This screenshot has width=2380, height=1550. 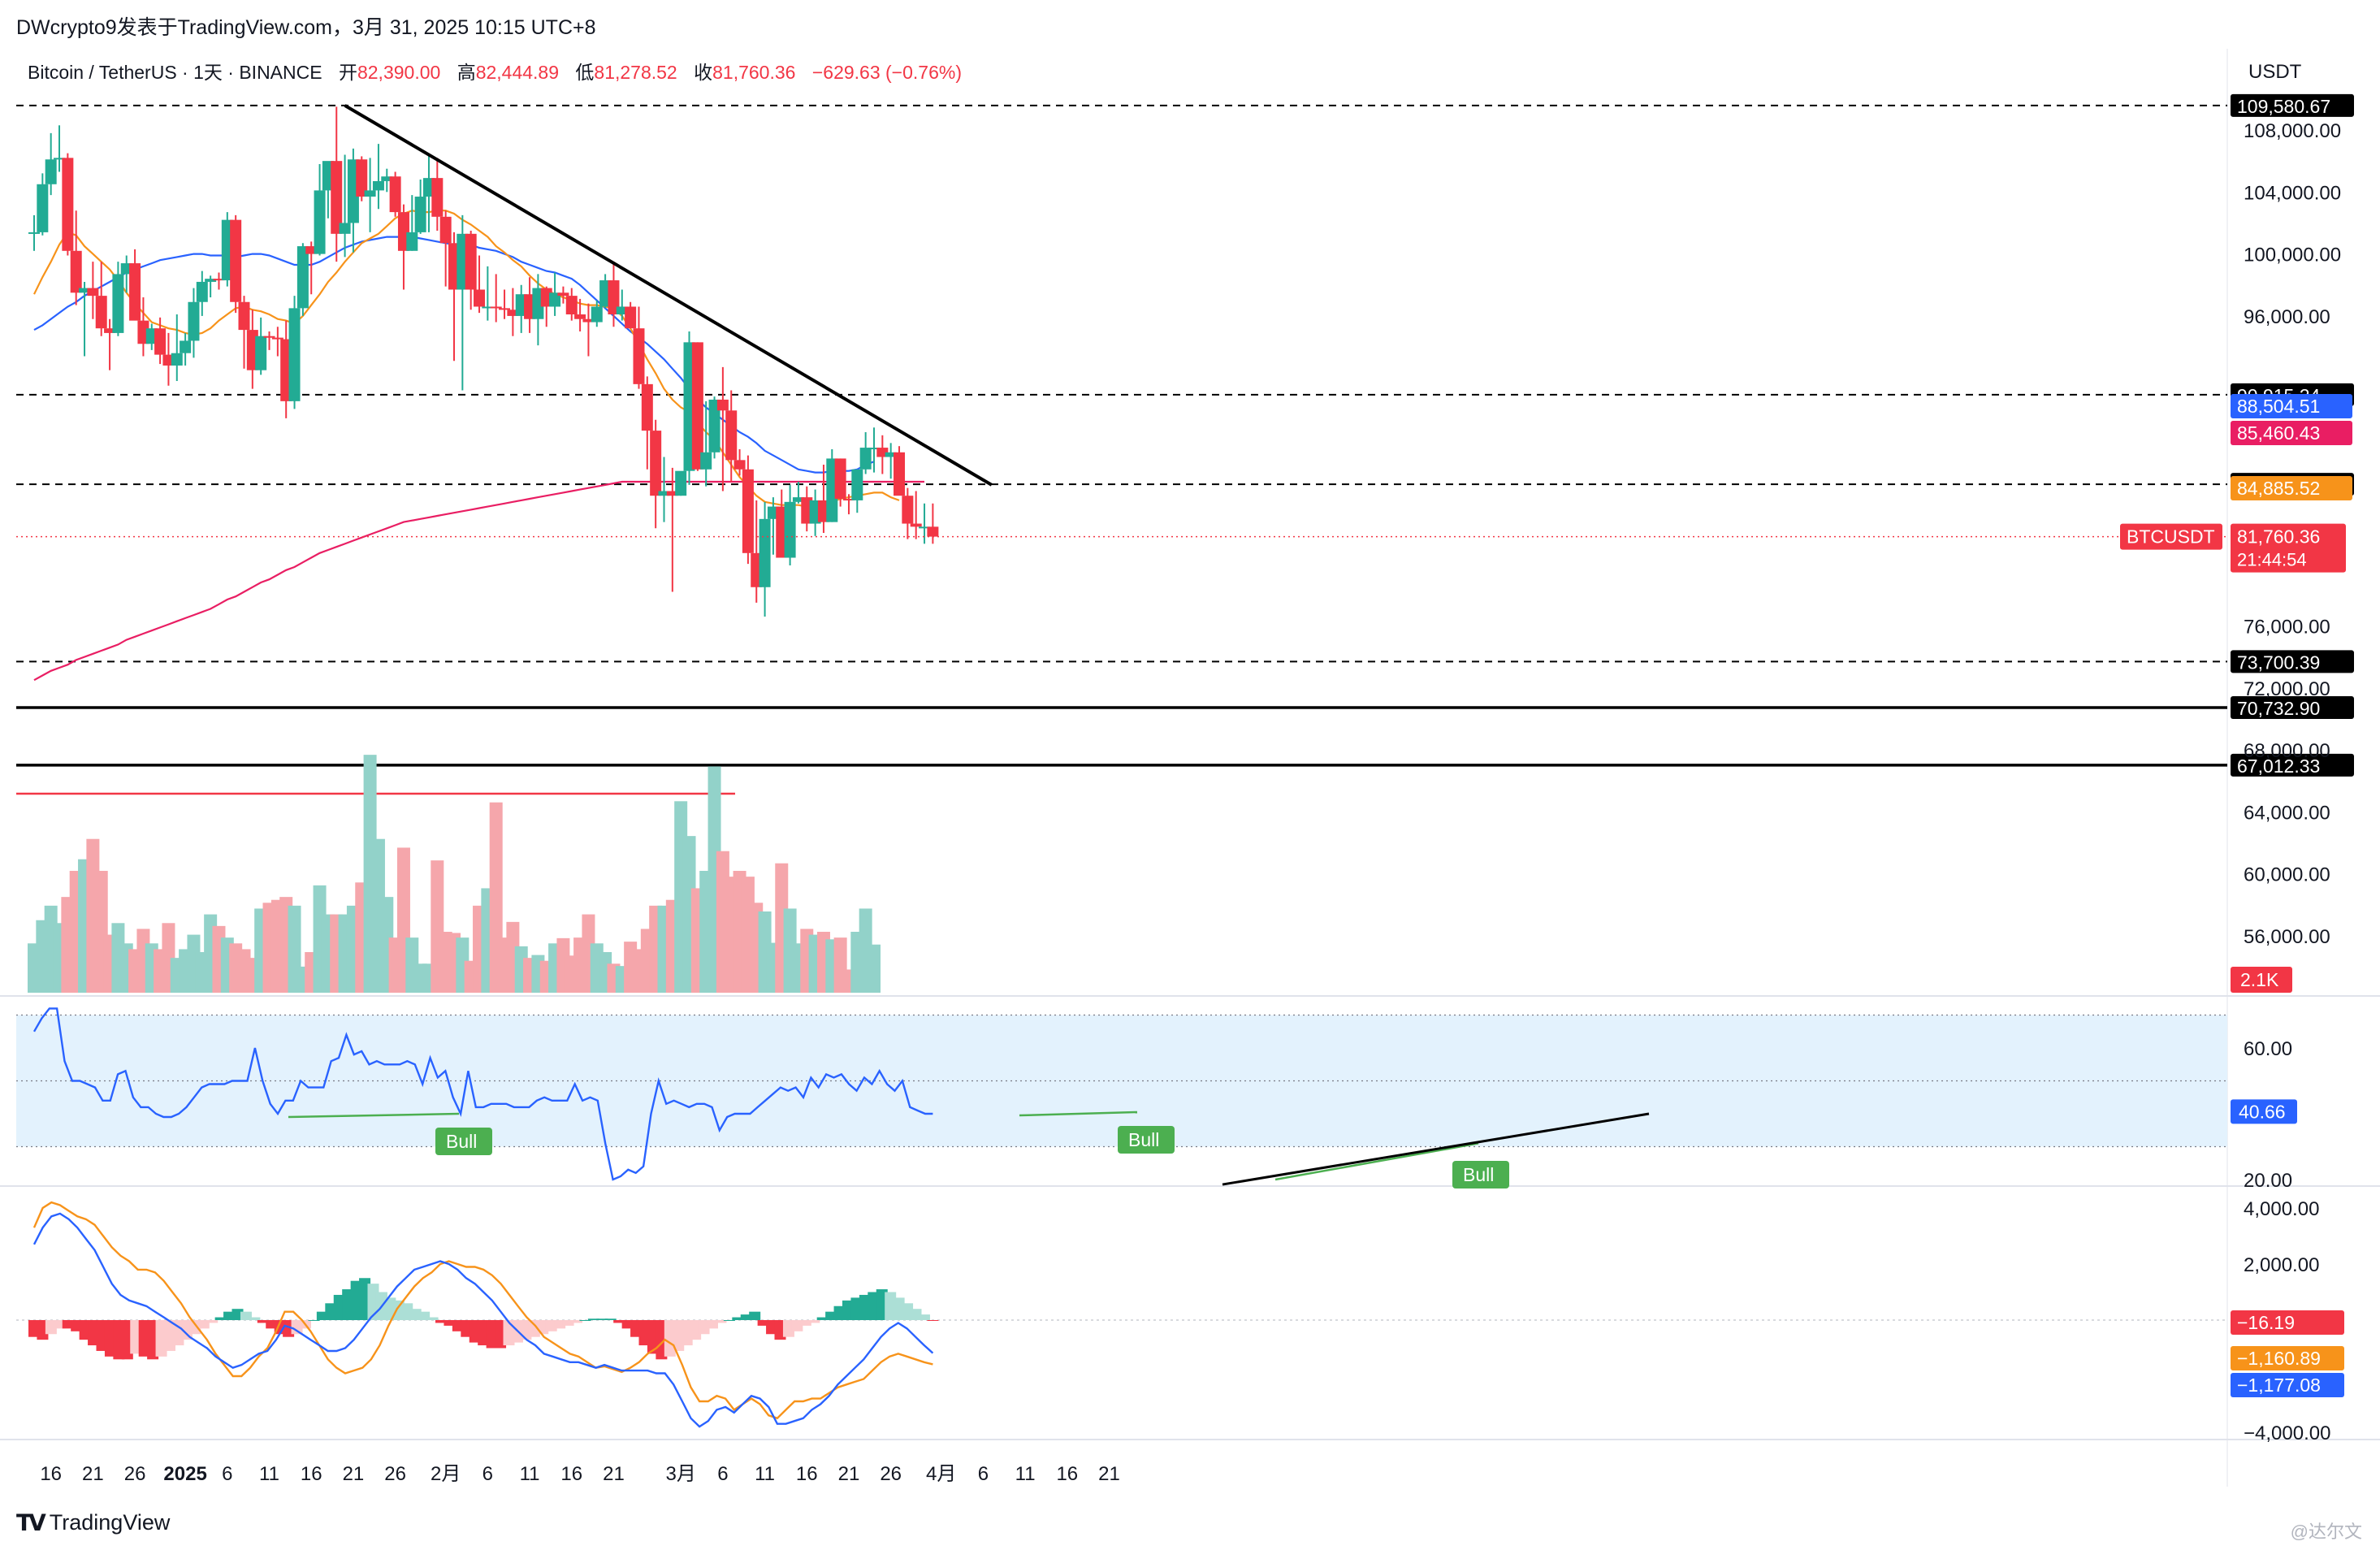 I want to click on time-axis-tick: 3月, so click(x=681, y=1474).